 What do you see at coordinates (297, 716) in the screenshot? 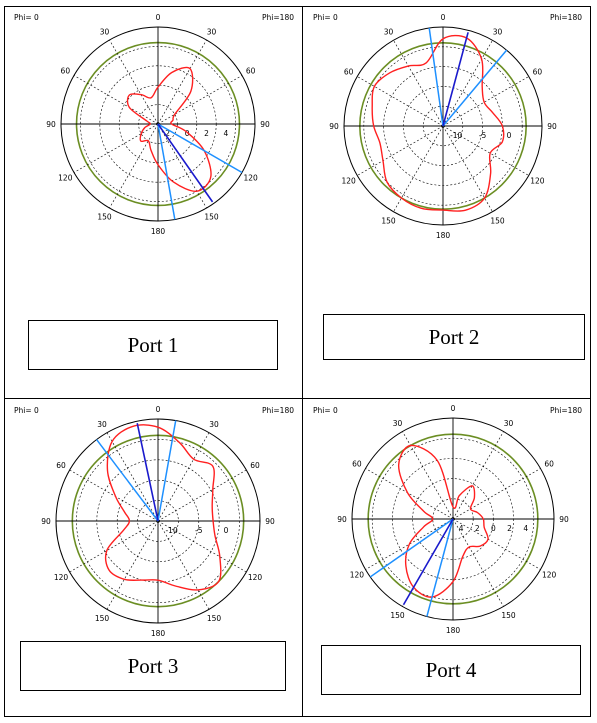
I see `table-border-bottom` at bounding box center [297, 716].